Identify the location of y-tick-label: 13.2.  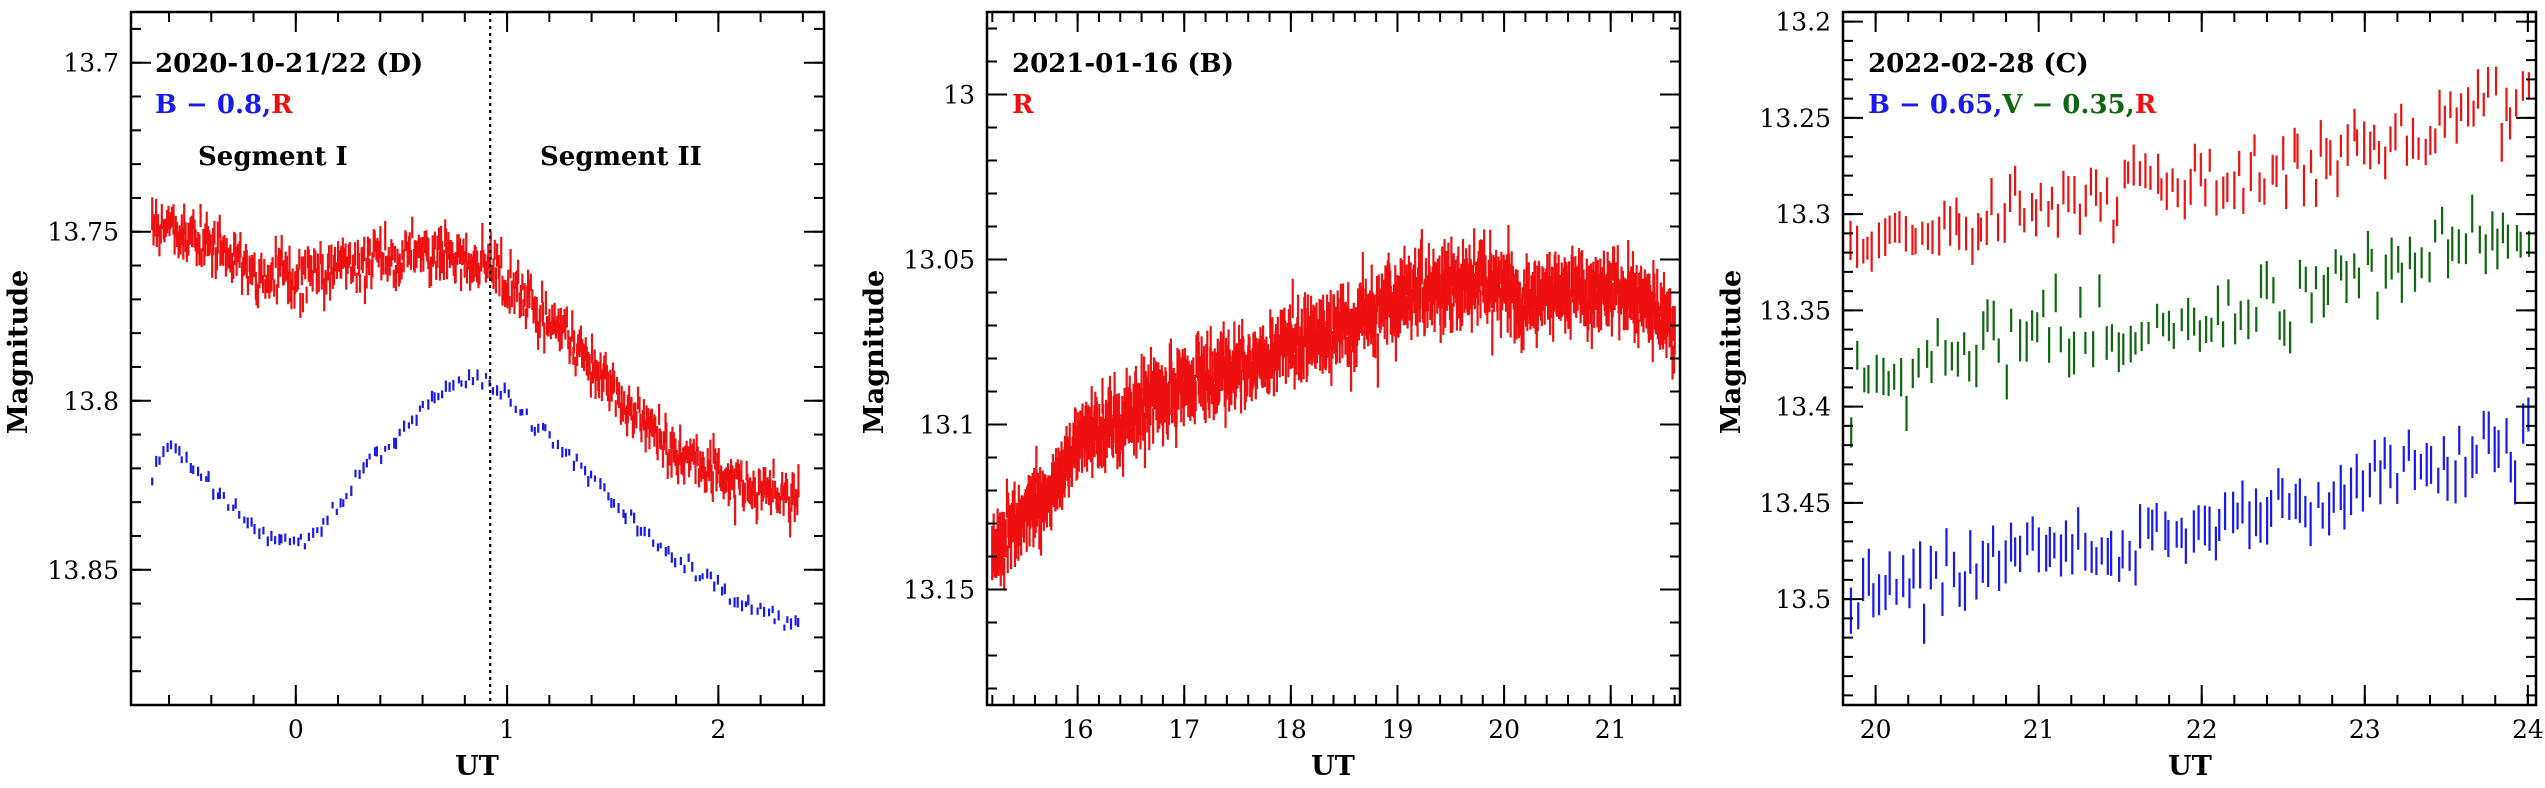
(1803, 22).